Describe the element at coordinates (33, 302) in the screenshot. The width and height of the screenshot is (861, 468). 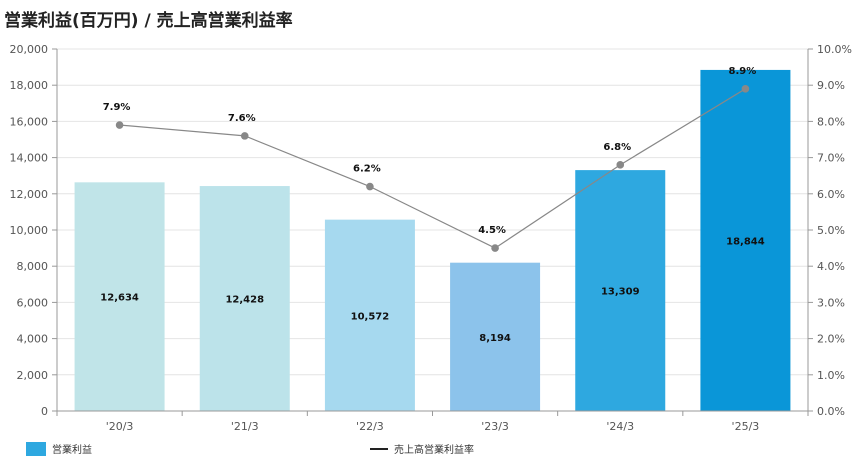
I see `y-left-tick-label: 6,000` at that location.